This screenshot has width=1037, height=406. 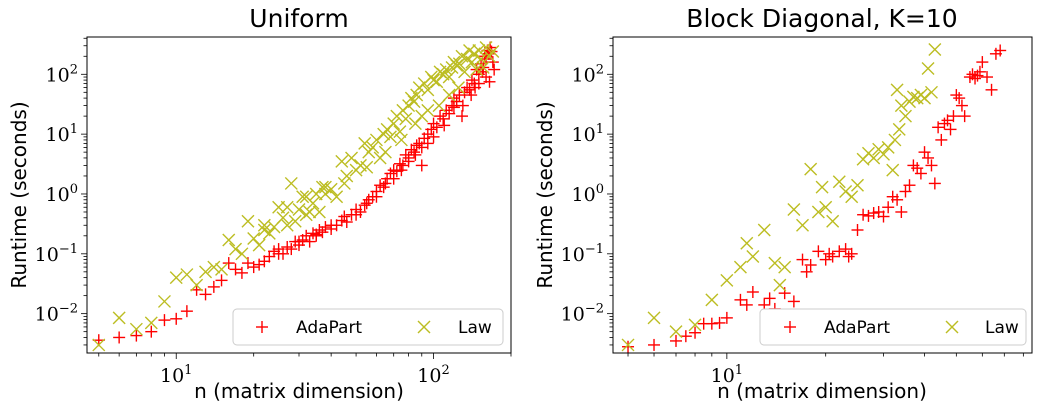 What do you see at coordinates (822, 391) in the screenshot?
I see `x-axis-label: n (matrix dimension)` at bounding box center [822, 391].